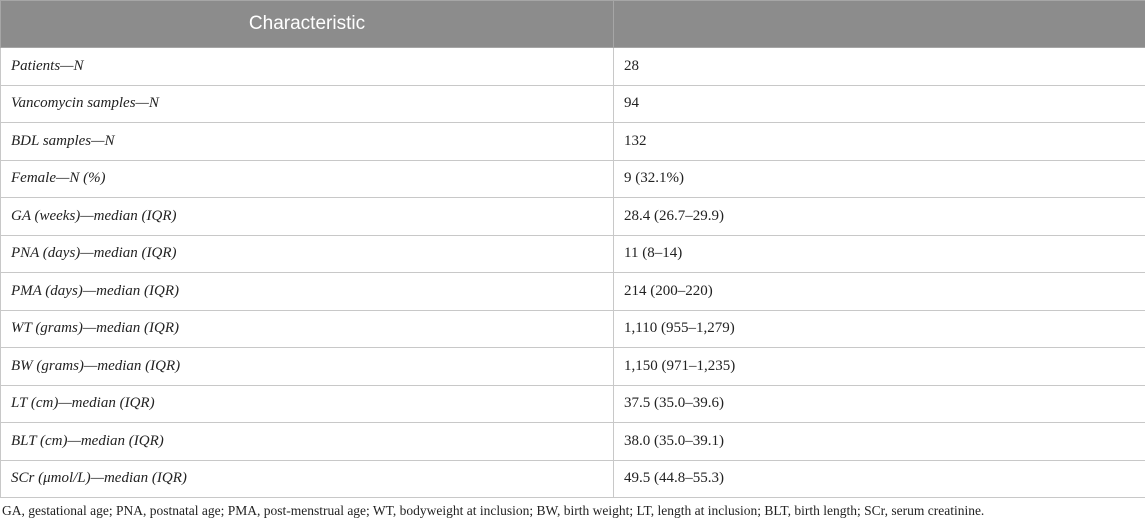 This screenshot has height=520, width=1145. I want to click on value-cell: 11 (8–14), so click(879, 253).